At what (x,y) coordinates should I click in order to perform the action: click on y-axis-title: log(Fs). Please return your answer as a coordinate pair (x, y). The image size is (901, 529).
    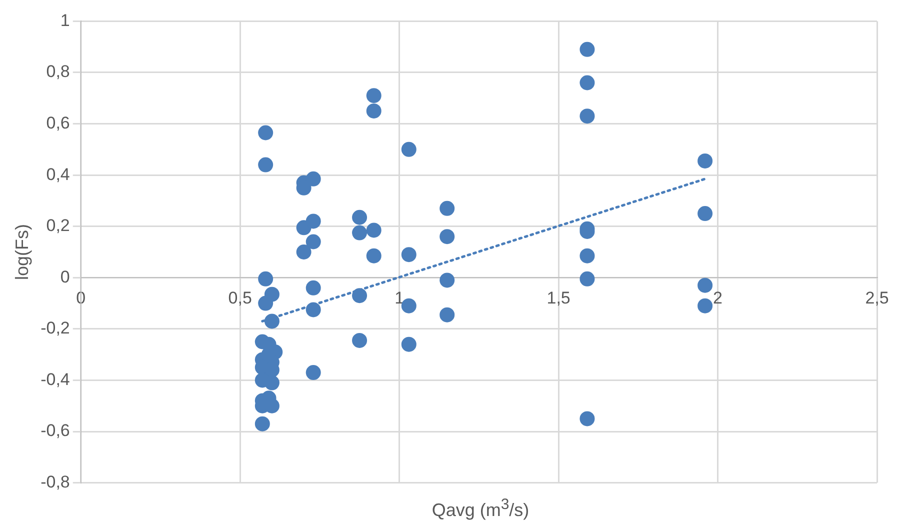
    Looking at the image, I should click on (22, 252).